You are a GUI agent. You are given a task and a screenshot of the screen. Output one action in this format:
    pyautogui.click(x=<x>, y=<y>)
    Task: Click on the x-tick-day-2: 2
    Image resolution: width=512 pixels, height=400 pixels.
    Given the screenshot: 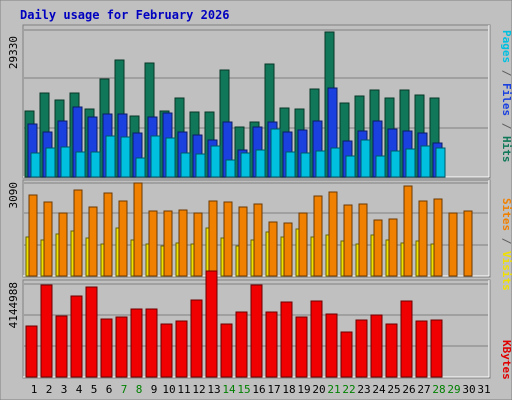 What is the action you would take?
    pyautogui.click(x=49, y=389)
    